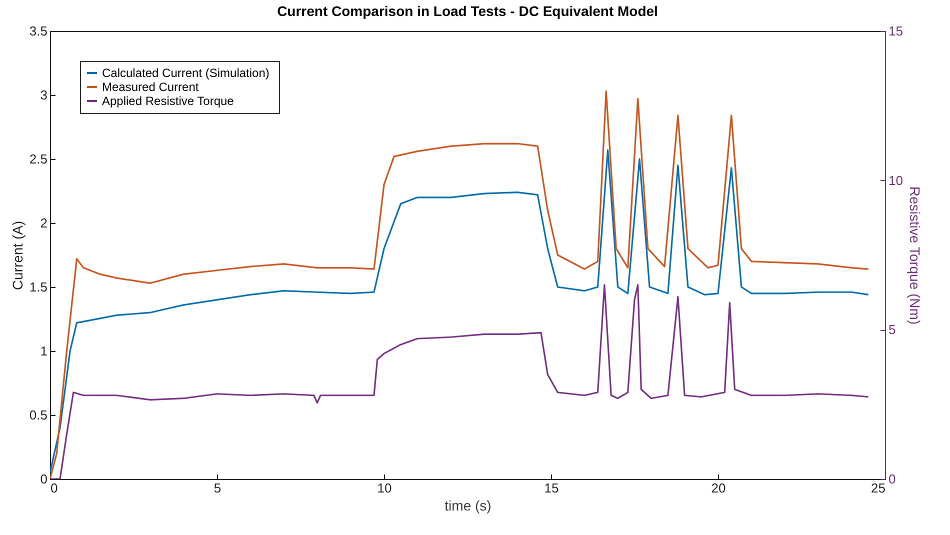 The width and height of the screenshot is (950, 535). Describe the element at coordinates (718, 488) in the screenshot. I see `x-tick-label: 20` at that location.